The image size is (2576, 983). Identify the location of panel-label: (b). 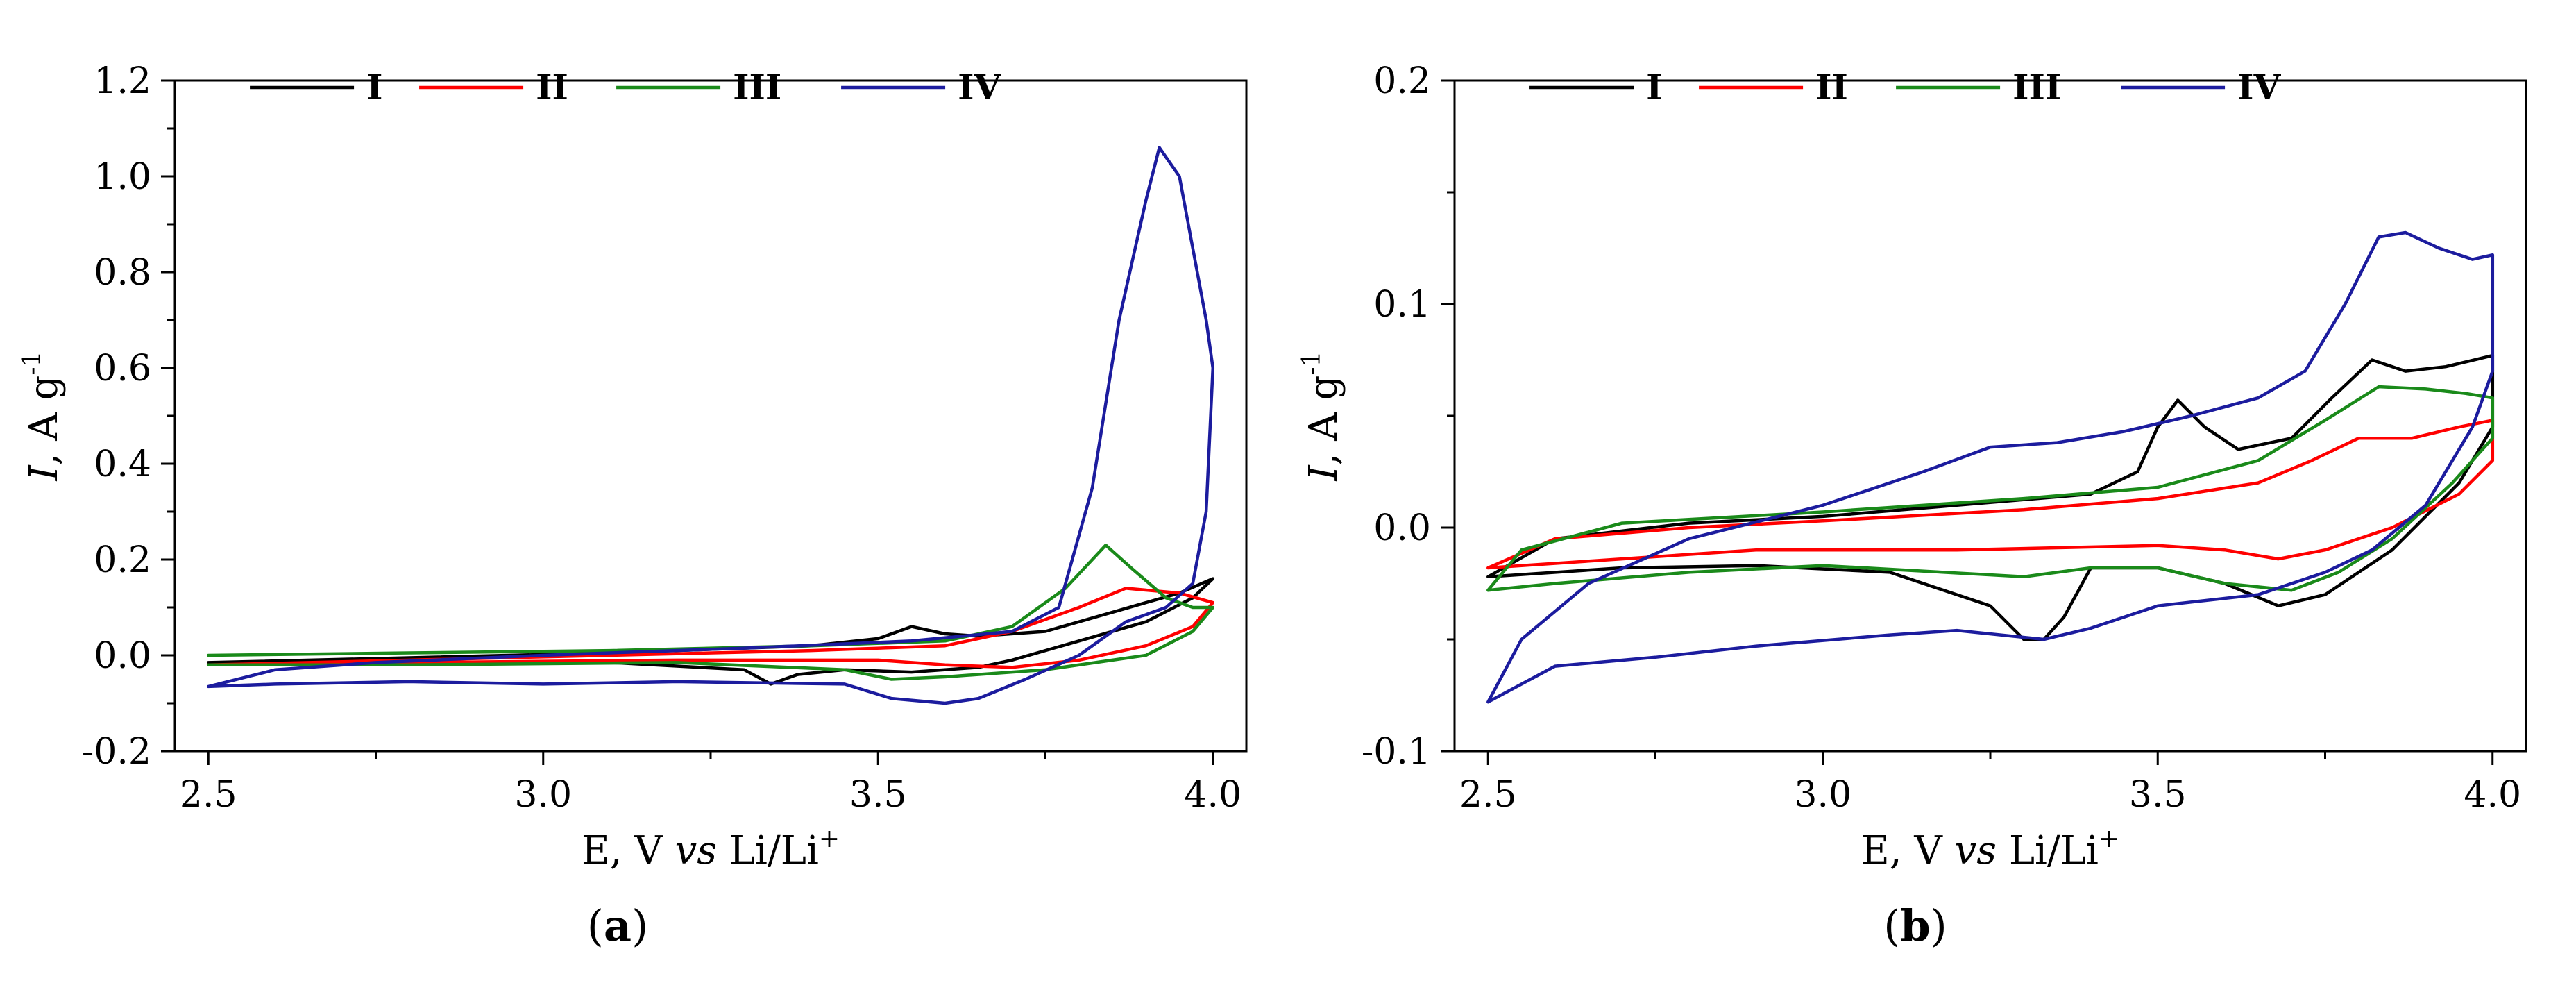
(1915, 925).